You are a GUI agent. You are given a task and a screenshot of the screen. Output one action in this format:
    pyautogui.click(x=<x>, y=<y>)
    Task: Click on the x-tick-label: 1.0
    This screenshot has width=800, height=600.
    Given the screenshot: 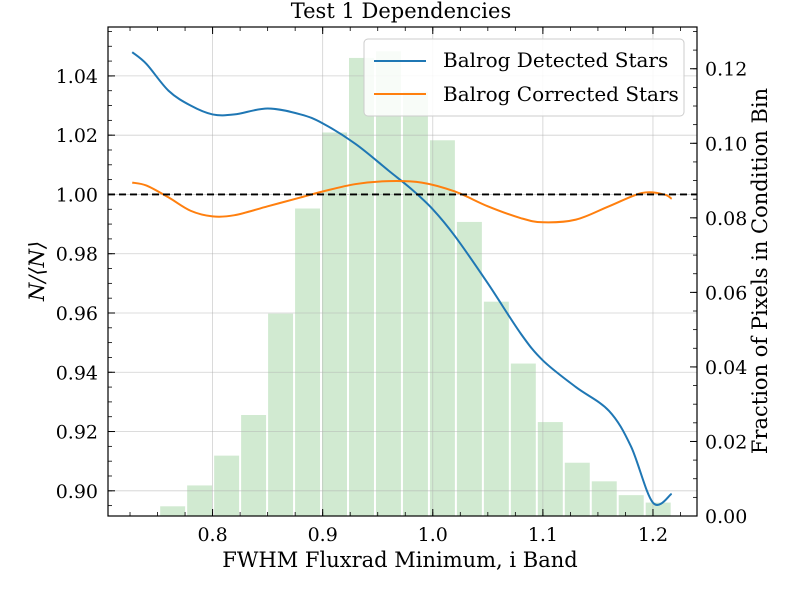 What is the action you would take?
    pyautogui.click(x=433, y=535)
    